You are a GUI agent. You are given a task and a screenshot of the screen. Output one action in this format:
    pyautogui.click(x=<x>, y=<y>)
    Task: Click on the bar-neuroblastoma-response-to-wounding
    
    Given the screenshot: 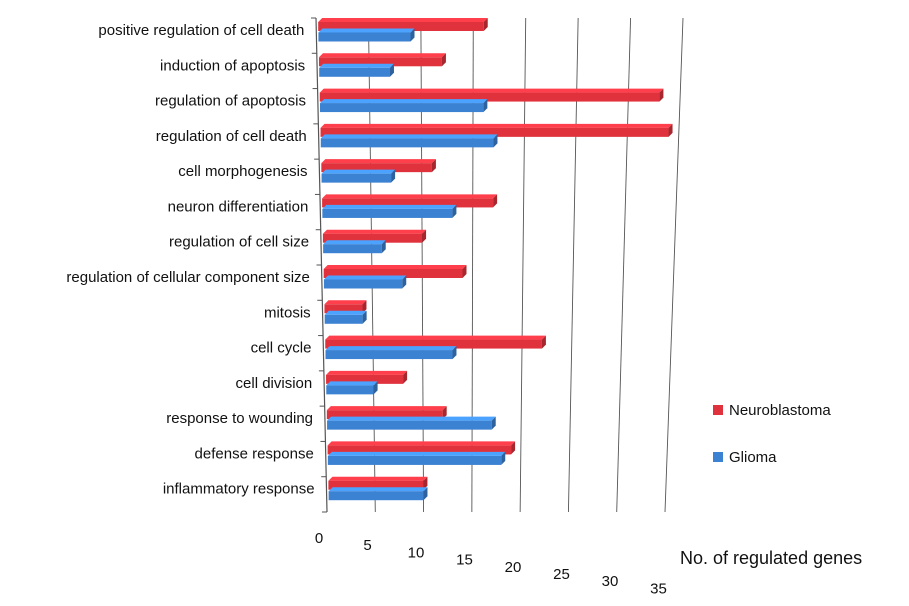 What is the action you would take?
    pyautogui.click(x=386, y=413)
    